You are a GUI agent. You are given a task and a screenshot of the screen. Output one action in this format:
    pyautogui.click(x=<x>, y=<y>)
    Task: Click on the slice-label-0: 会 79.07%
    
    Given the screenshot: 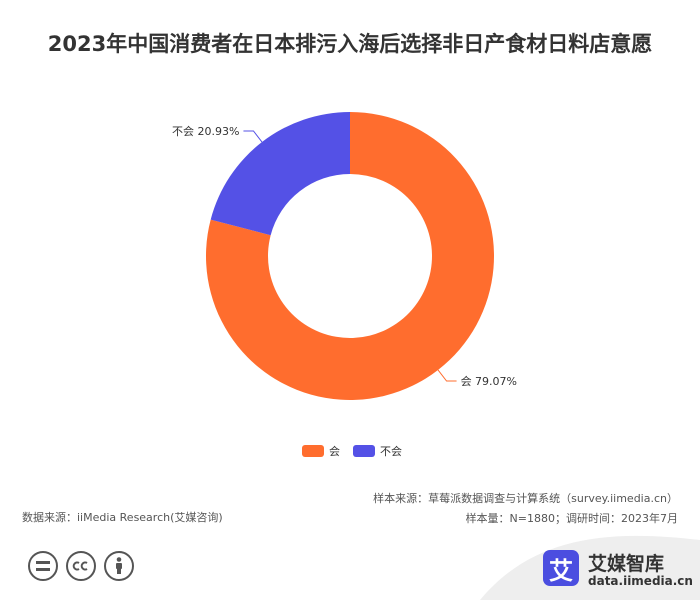 What is the action you would take?
    pyautogui.click(x=489, y=381)
    